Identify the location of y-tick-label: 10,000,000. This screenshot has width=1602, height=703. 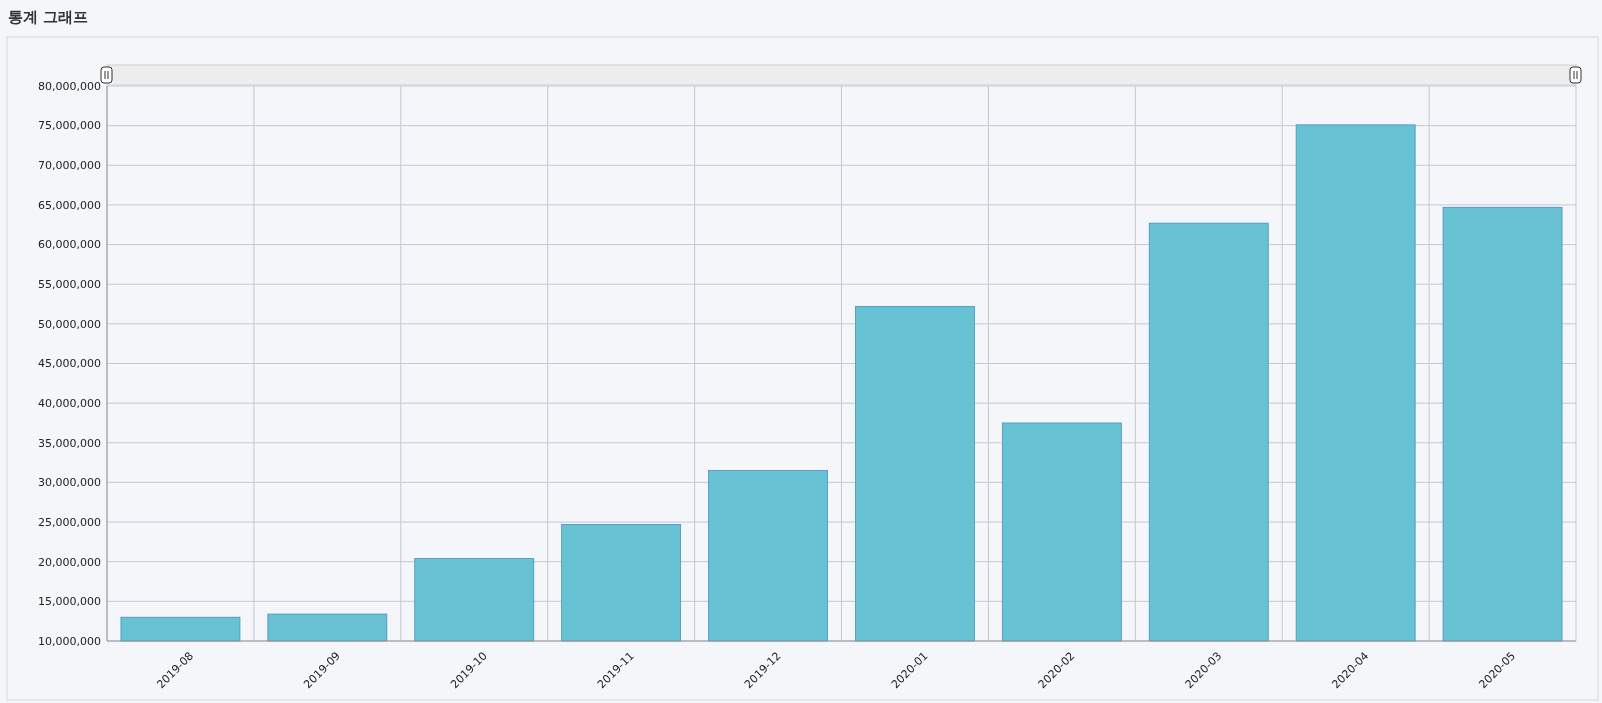
(69, 641).